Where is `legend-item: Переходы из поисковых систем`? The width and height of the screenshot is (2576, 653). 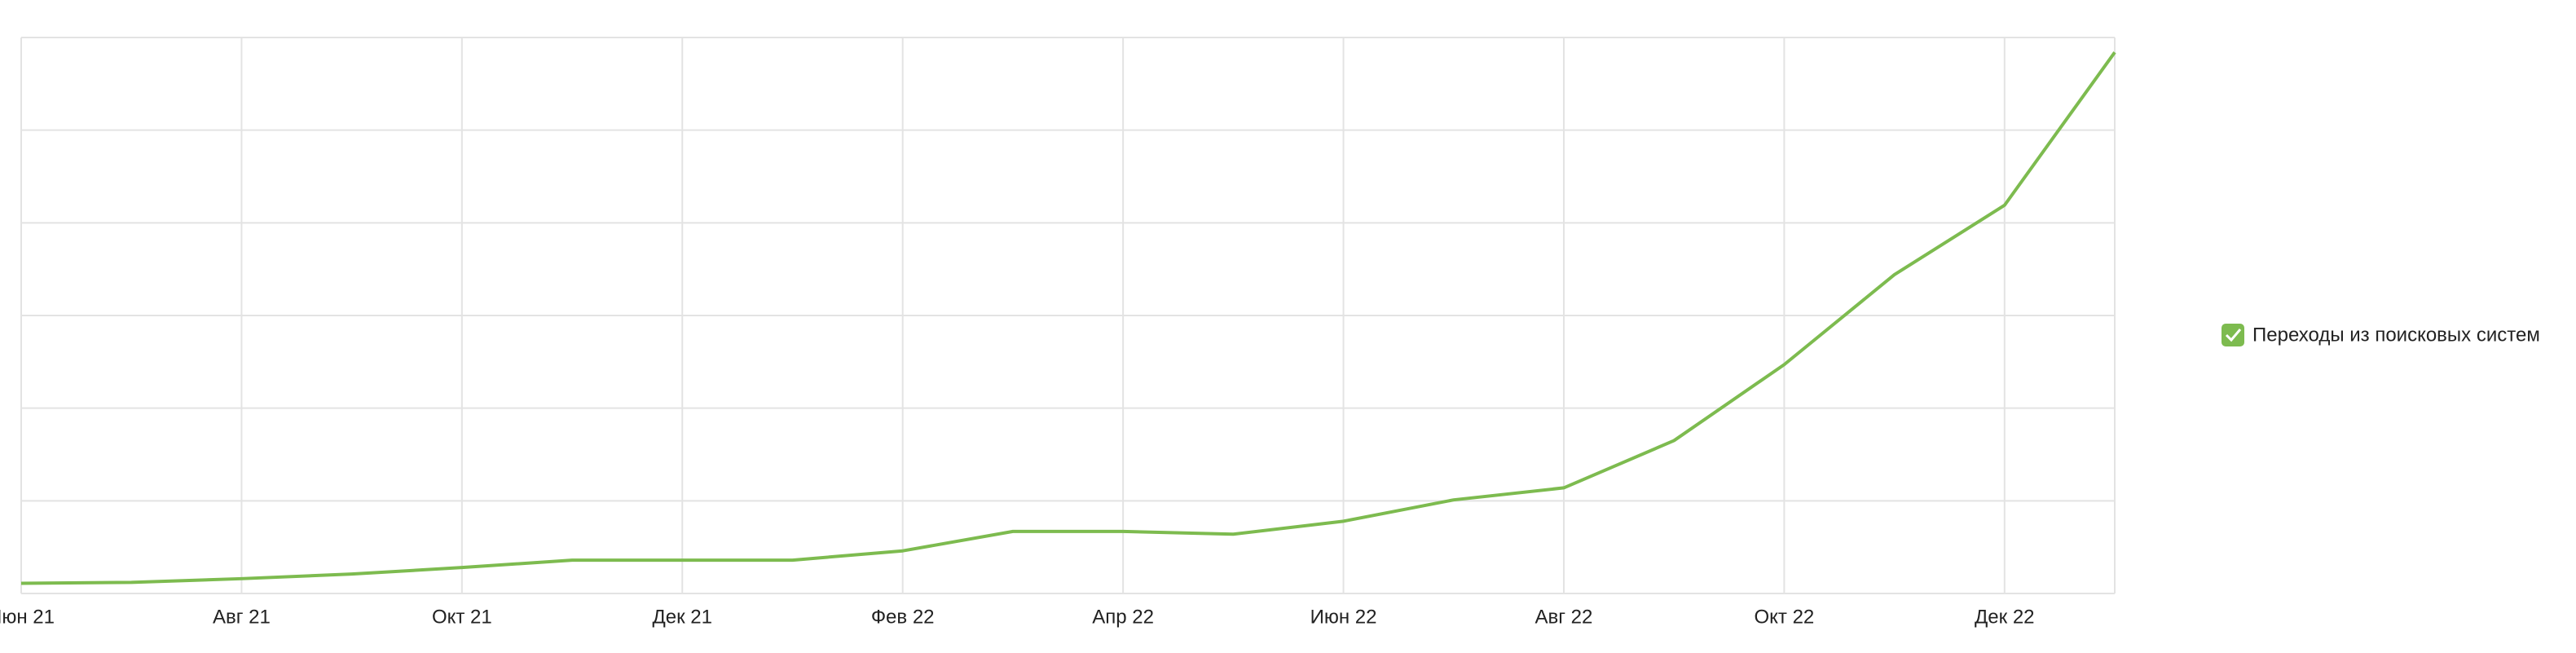
legend-item: Переходы из поисковых систем is located at coordinates (2381, 335).